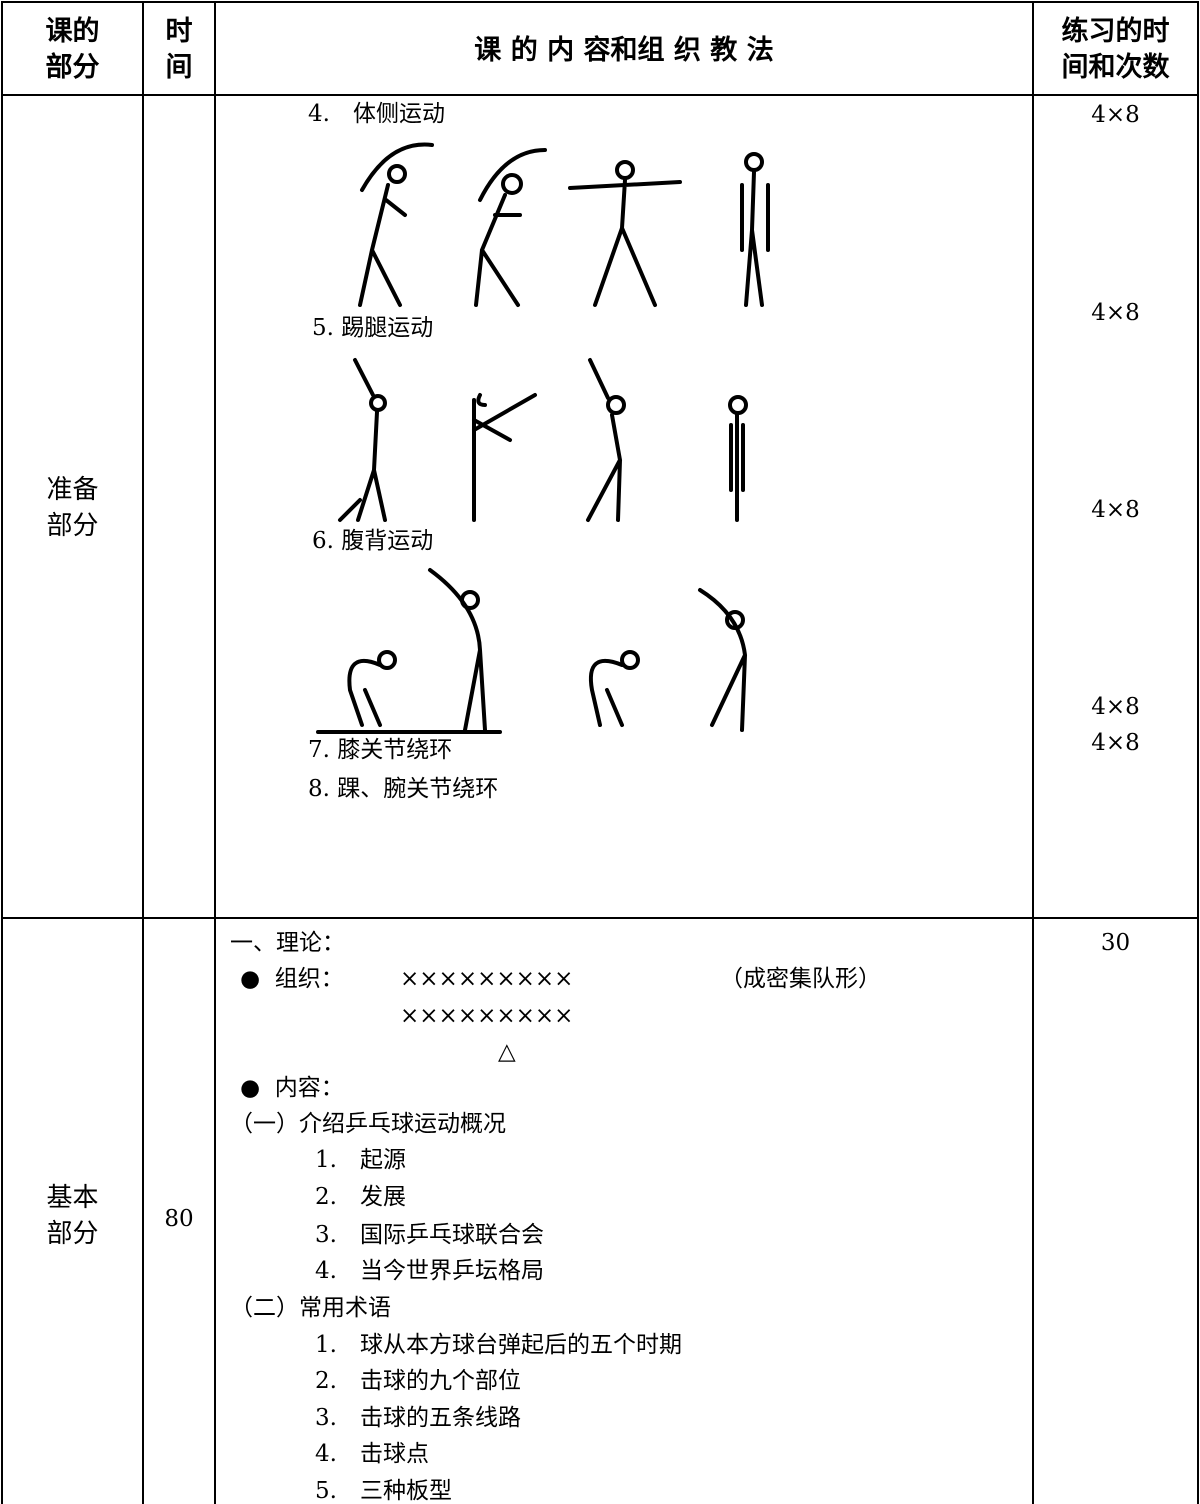 Image resolution: width=1200 pixels, height=1504 pixels. What do you see at coordinates (800, 979) in the screenshot?
I see `content-line: （成密集队形）` at bounding box center [800, 979].